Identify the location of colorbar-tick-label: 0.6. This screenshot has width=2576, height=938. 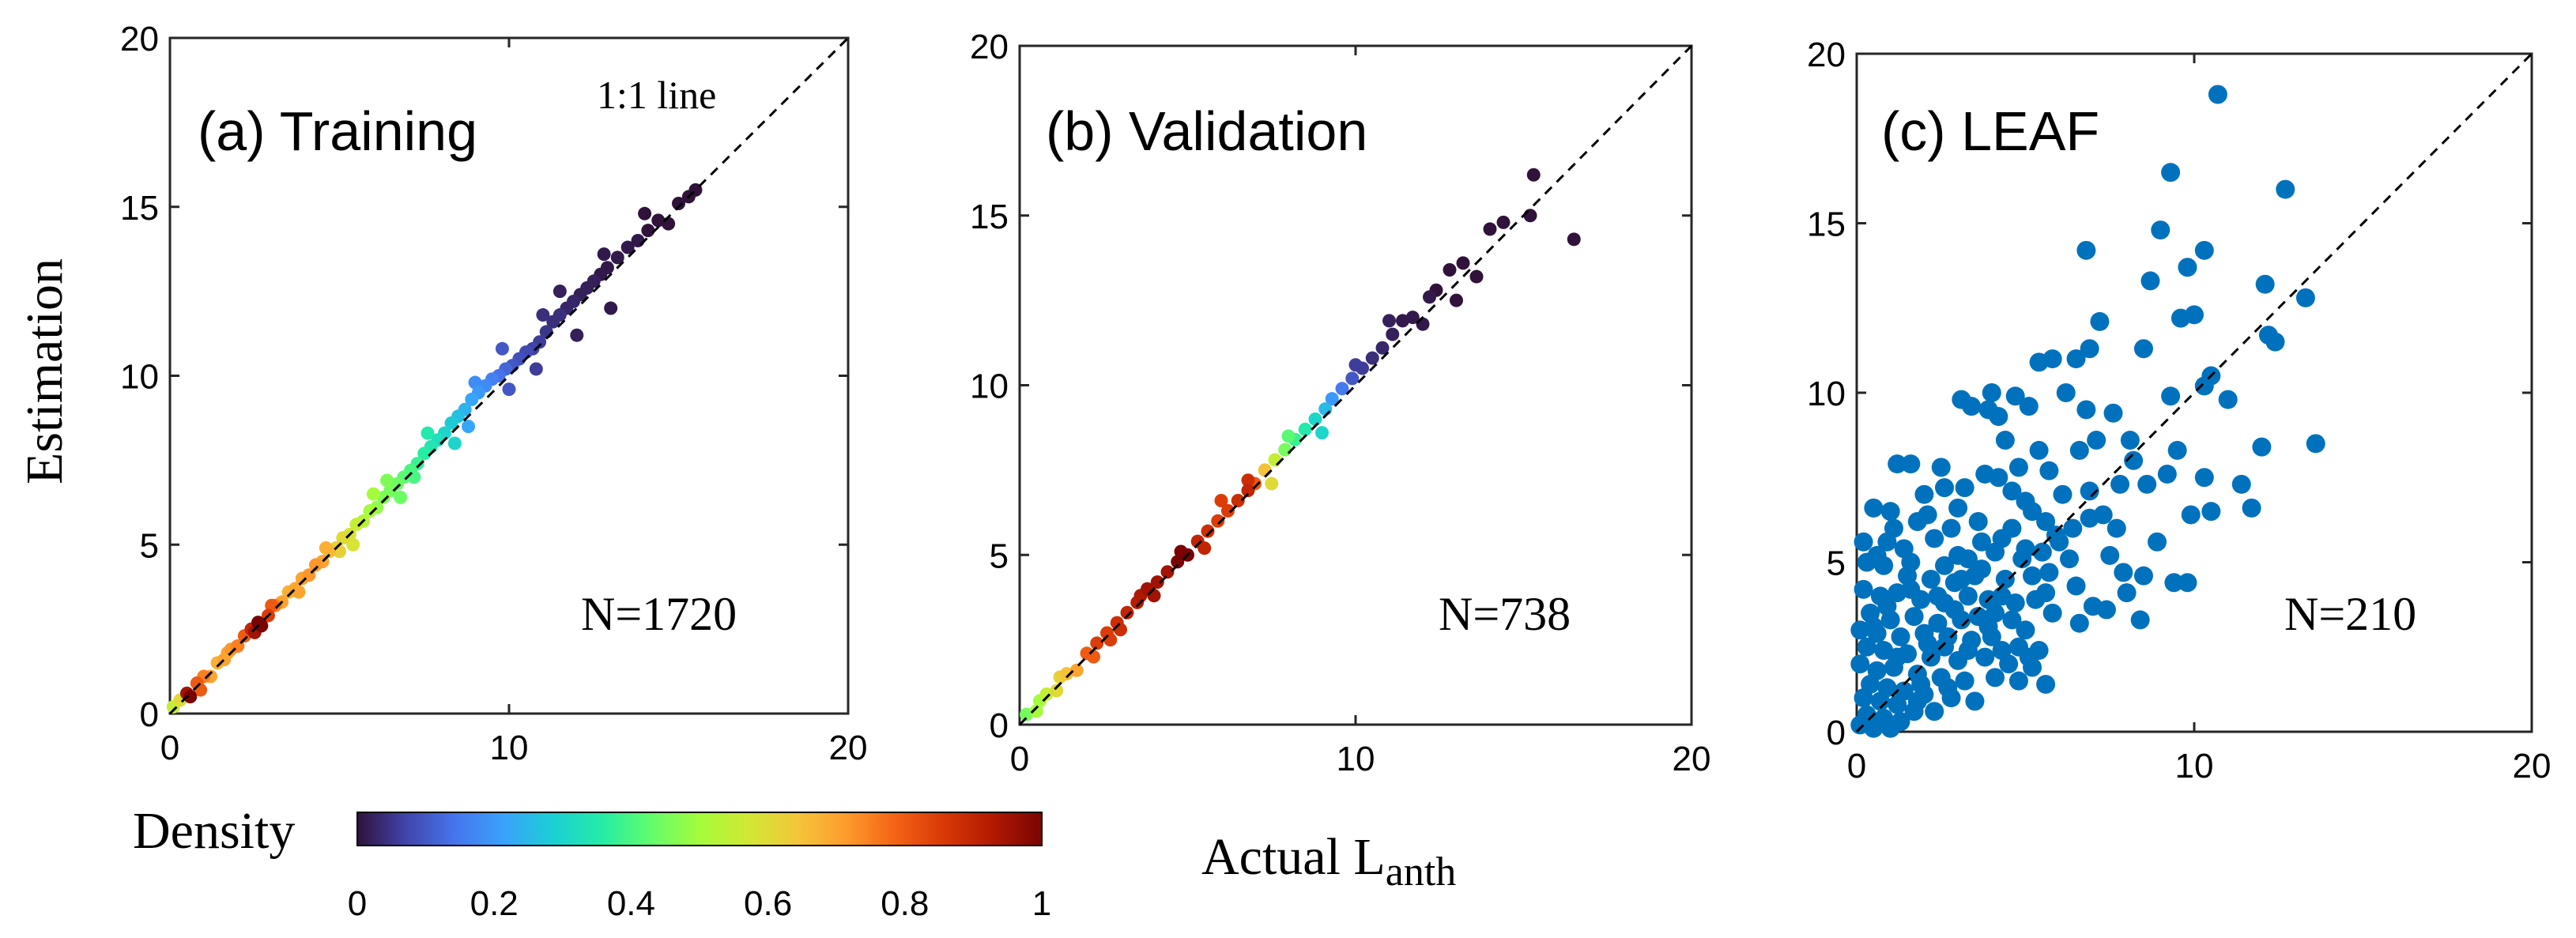
(768, 904).